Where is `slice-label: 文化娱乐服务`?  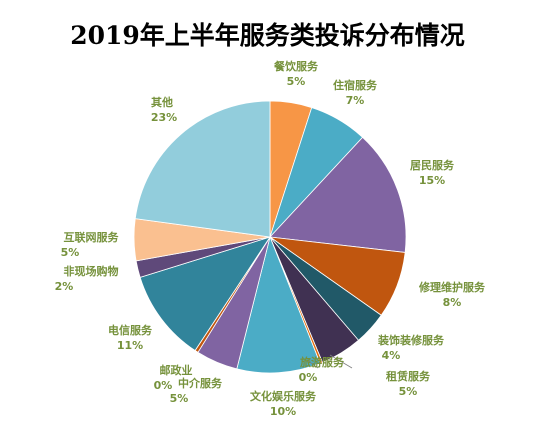 slice-label: 文化娱乐服务 is located at coordinates (283, 396).